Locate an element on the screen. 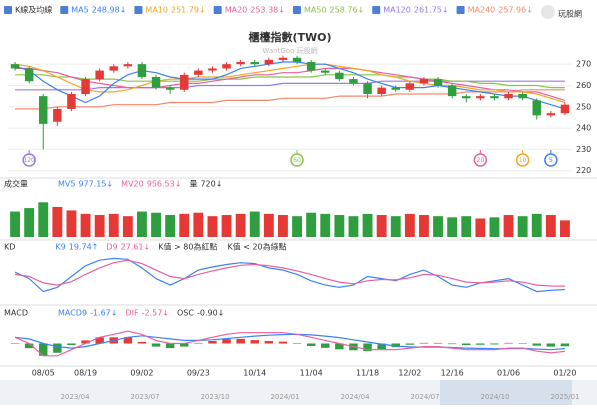 The image size is (597, 409). legend-name: MA5 is located at coordinates (79, 10).